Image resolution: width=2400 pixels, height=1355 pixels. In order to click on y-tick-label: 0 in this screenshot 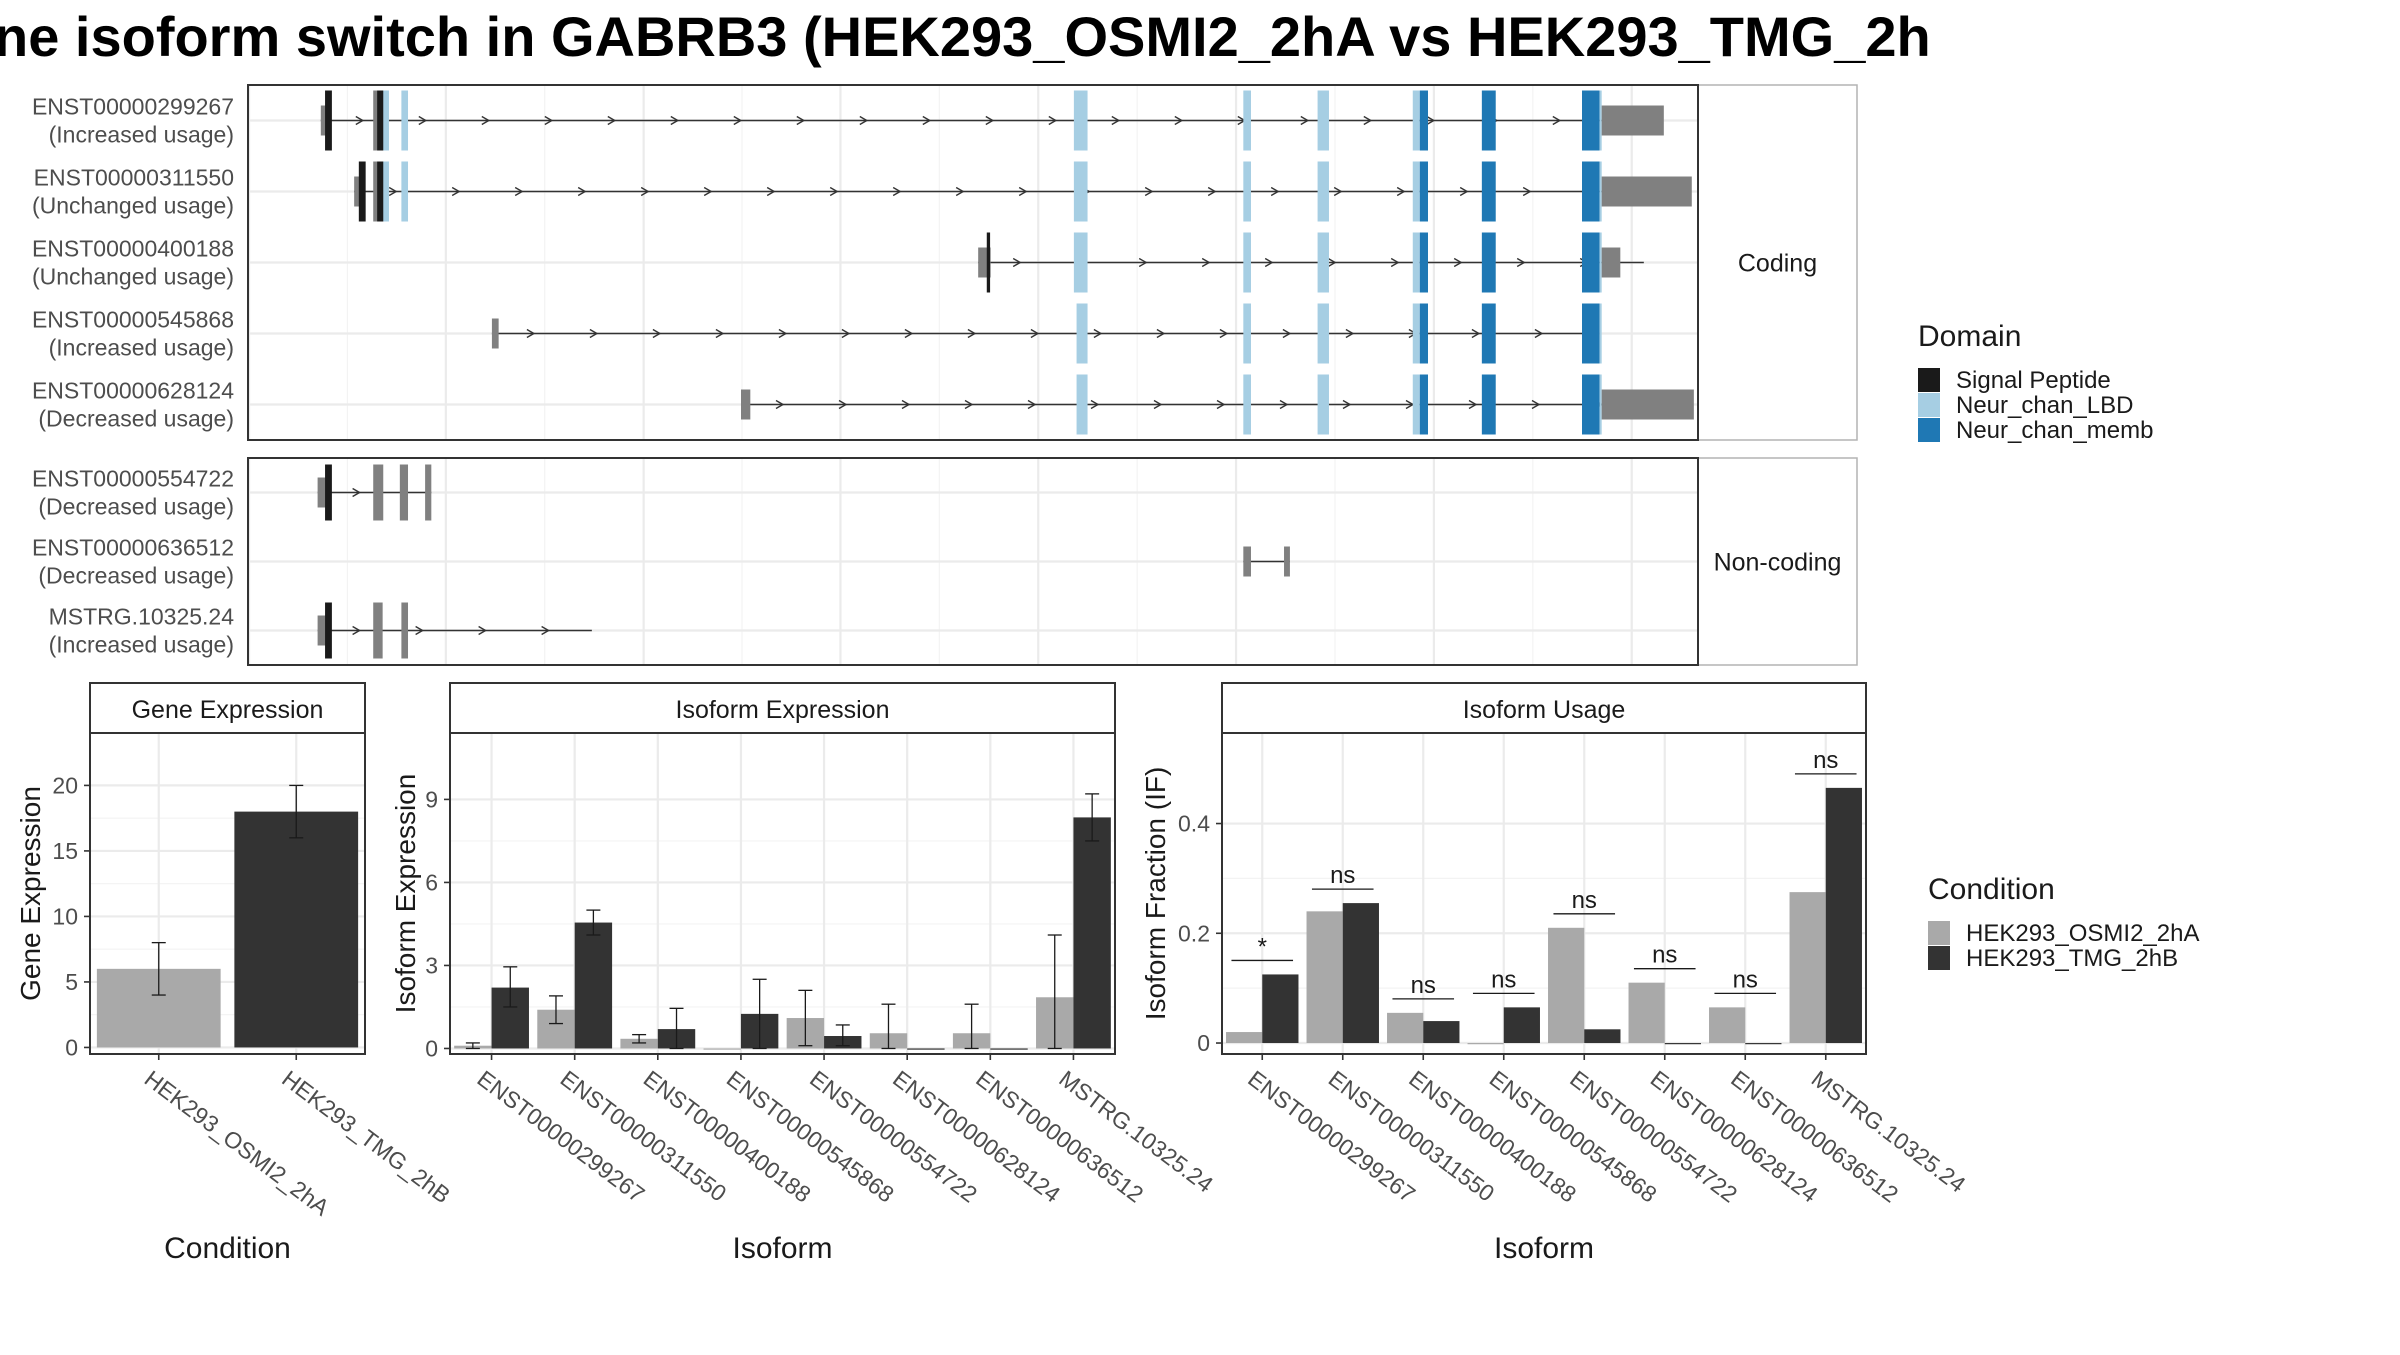, I will do `click(71, 1047)`.